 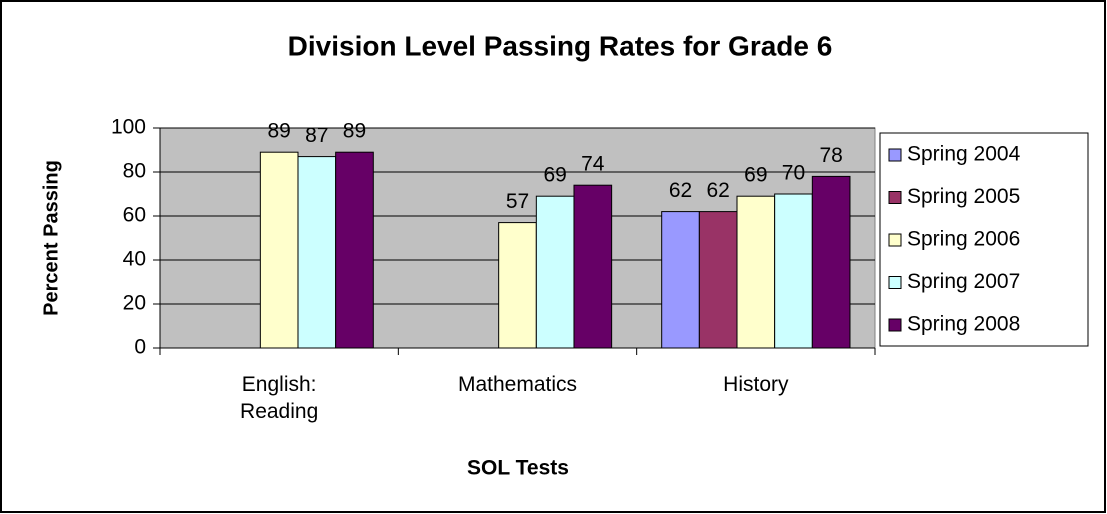 What do you see at coordinates (593, 164) in the screenshot?
I see `data-label: 74` at bounding box center [593, 164].